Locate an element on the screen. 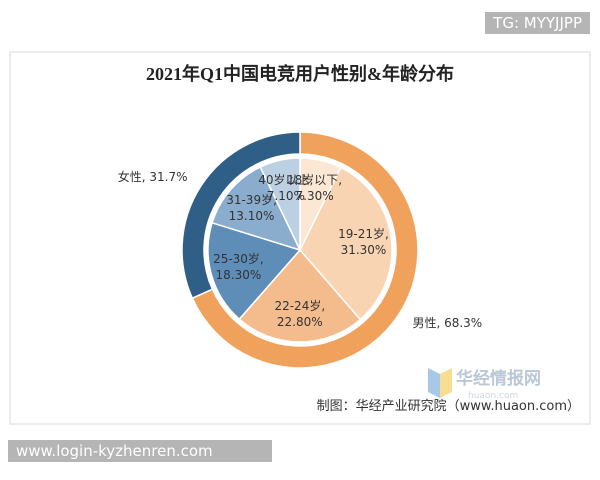 The width and height of the screenshot is (600, 480). inner-label: 22-24岁, 22.80% is located at coordinates (300, 313).